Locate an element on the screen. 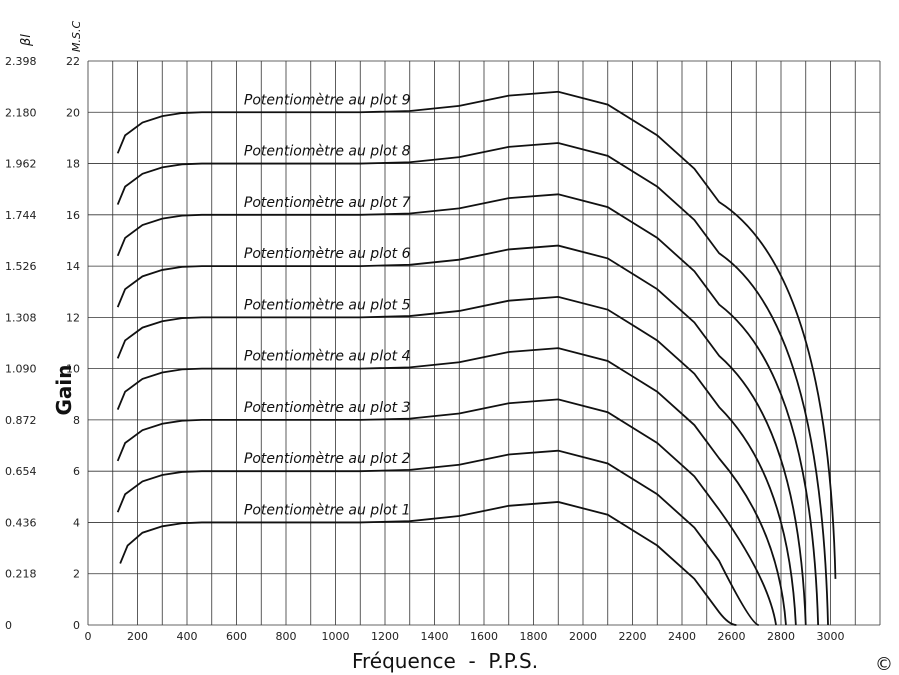 This screenshot has width=899, height=675. x-tick-label: 2000 is located at coordinates (583, 636).